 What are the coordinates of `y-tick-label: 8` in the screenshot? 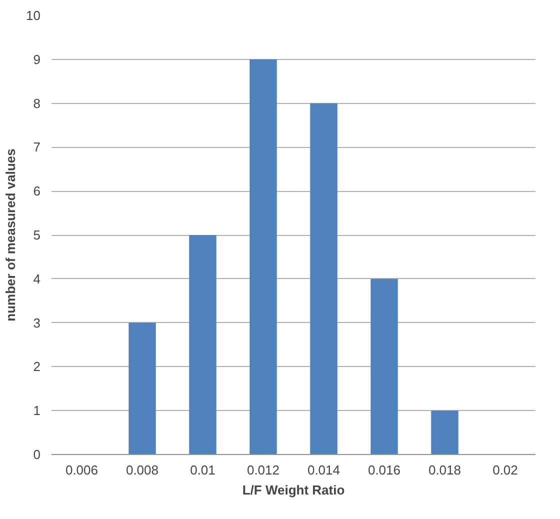 It's located at (37, 103).